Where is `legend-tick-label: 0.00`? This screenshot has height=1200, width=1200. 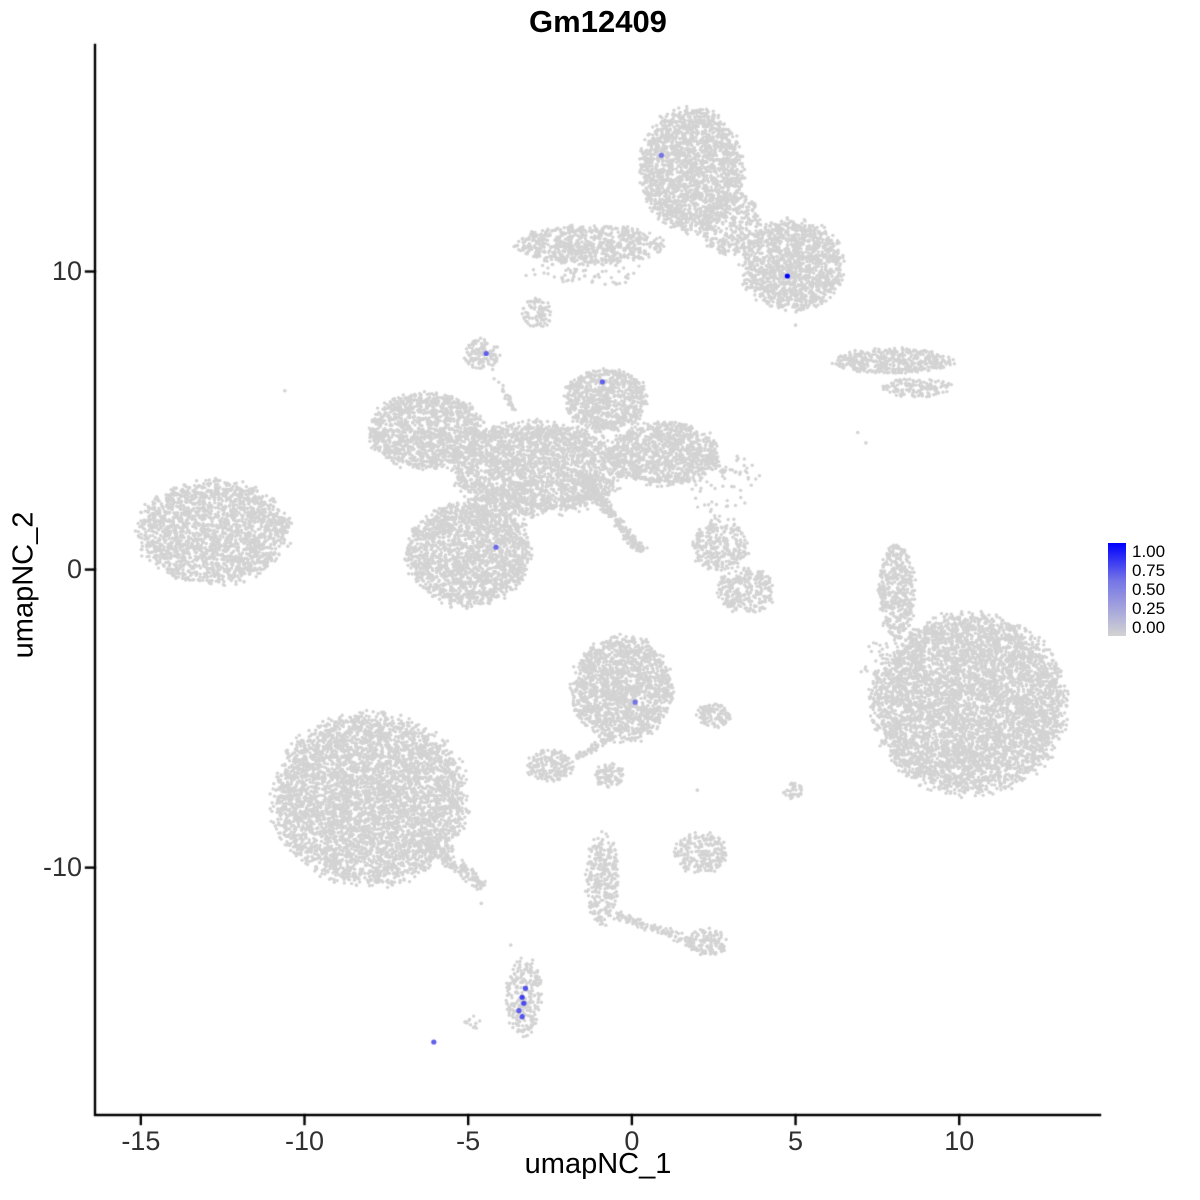
legend-tick-label: 0.00 is located at coordinates (1149, 627).